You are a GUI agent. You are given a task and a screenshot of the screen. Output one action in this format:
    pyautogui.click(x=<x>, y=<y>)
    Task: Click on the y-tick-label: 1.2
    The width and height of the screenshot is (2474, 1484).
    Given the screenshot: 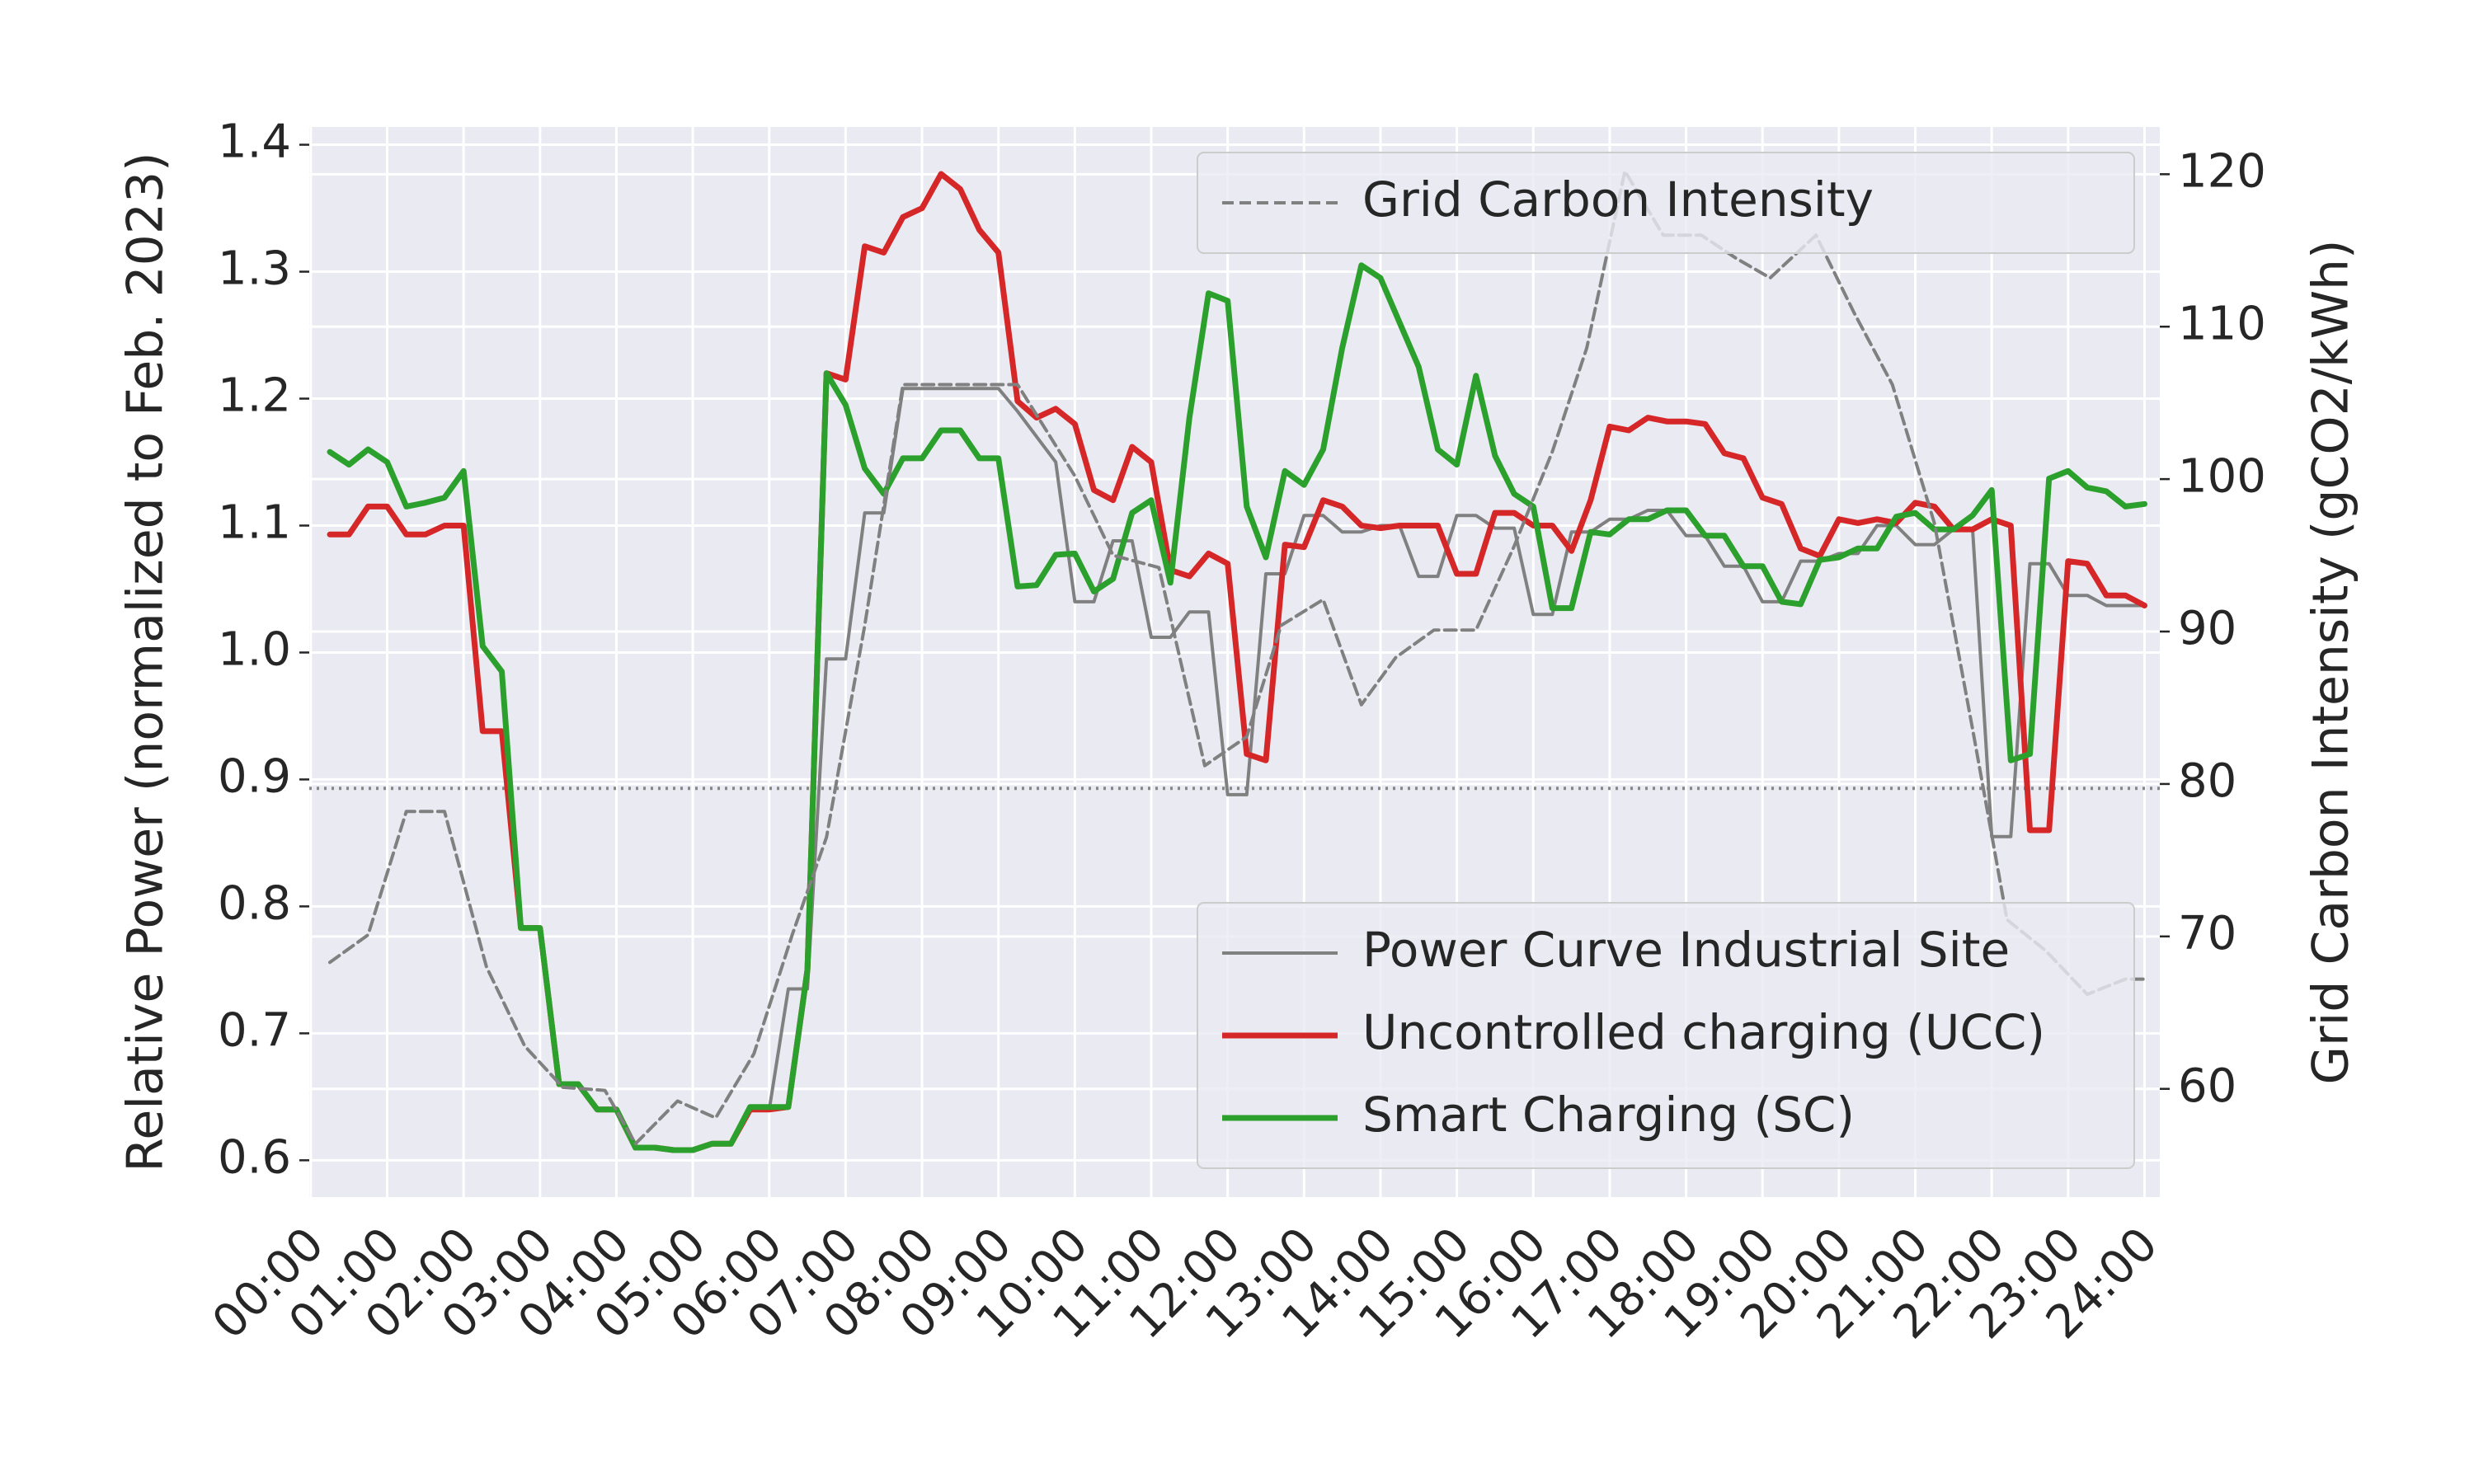 What is the action you would take?
    pyautogui.click(x=254, y=396)
    